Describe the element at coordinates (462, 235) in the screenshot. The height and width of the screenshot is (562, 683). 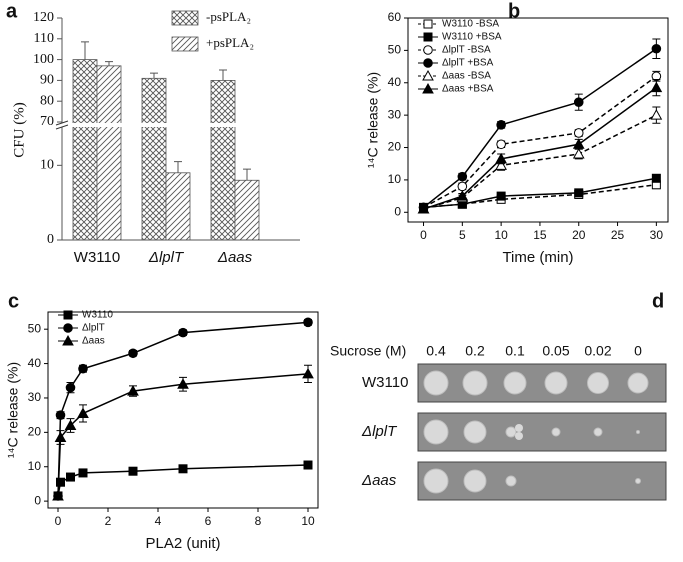
I see `x-tick-label: 5` at that location.